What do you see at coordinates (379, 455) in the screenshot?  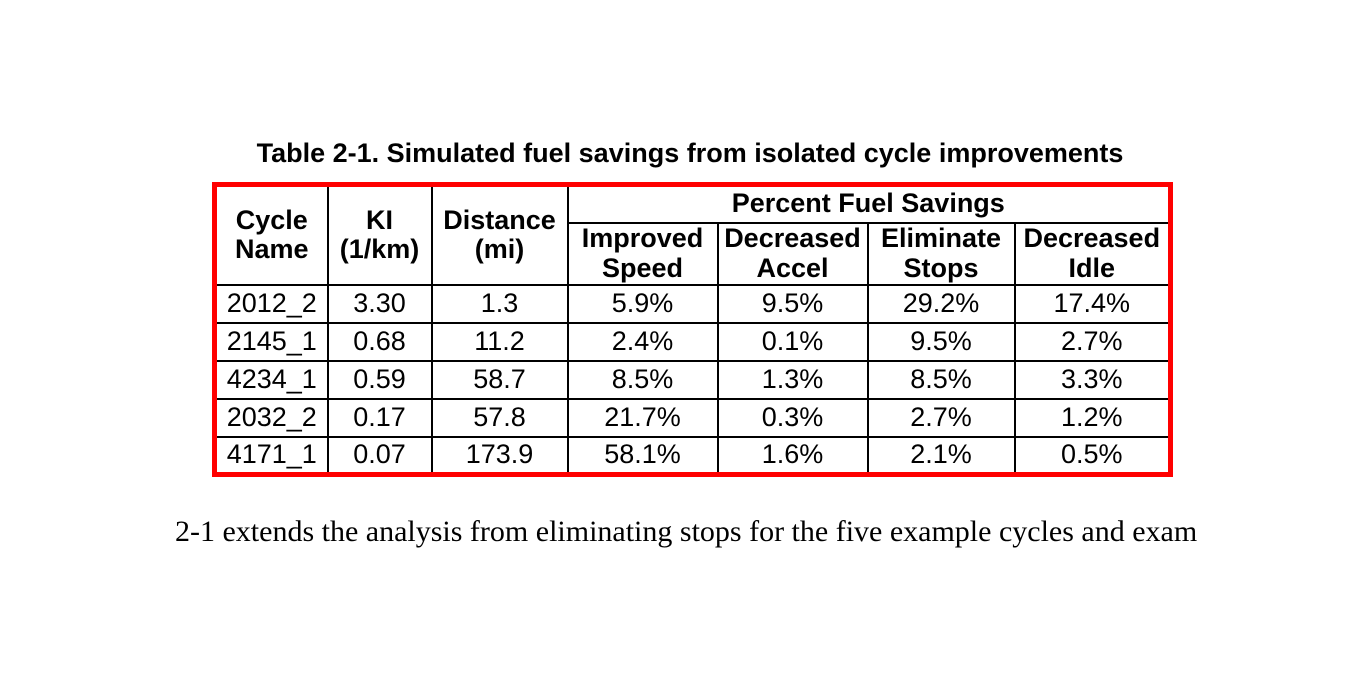 I see `ki-cell: 0.07` at bounding box center [379, 455].